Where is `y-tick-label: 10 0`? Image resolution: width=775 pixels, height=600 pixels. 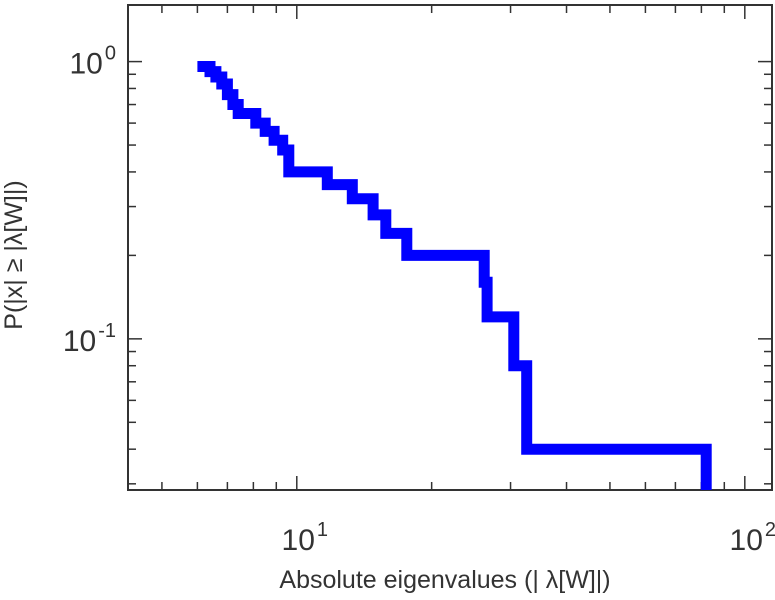
y-tick-label: 10 0 is located at coordinates (93, 62).